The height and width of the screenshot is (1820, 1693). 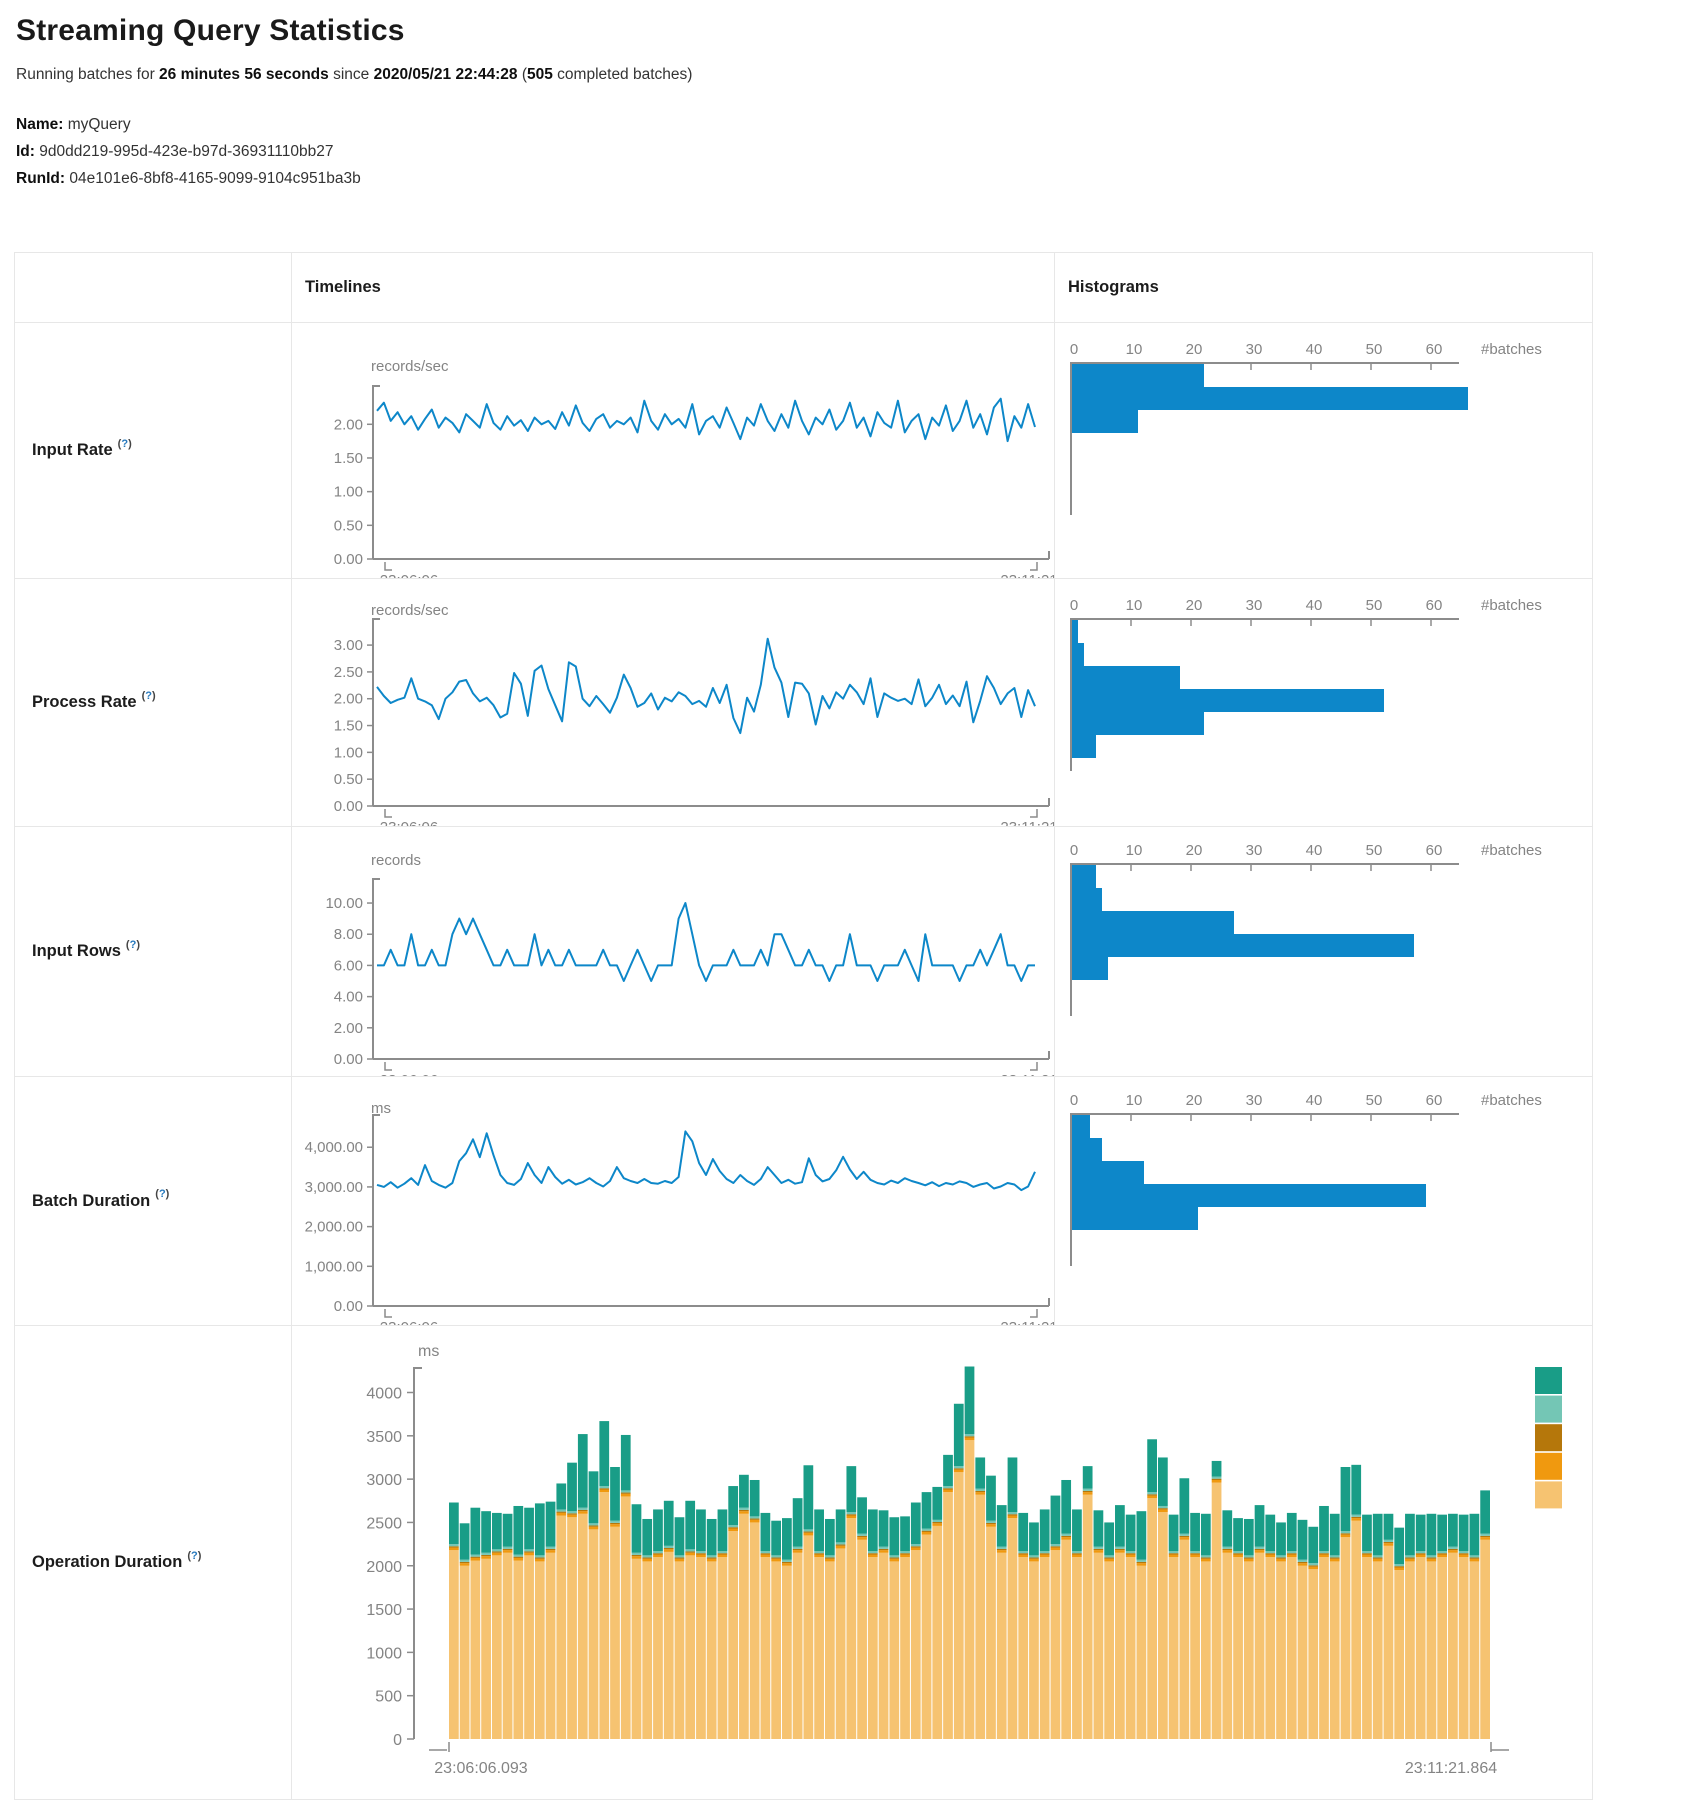 I want to click on svg-text: 10, so click(x=1134, y=850).